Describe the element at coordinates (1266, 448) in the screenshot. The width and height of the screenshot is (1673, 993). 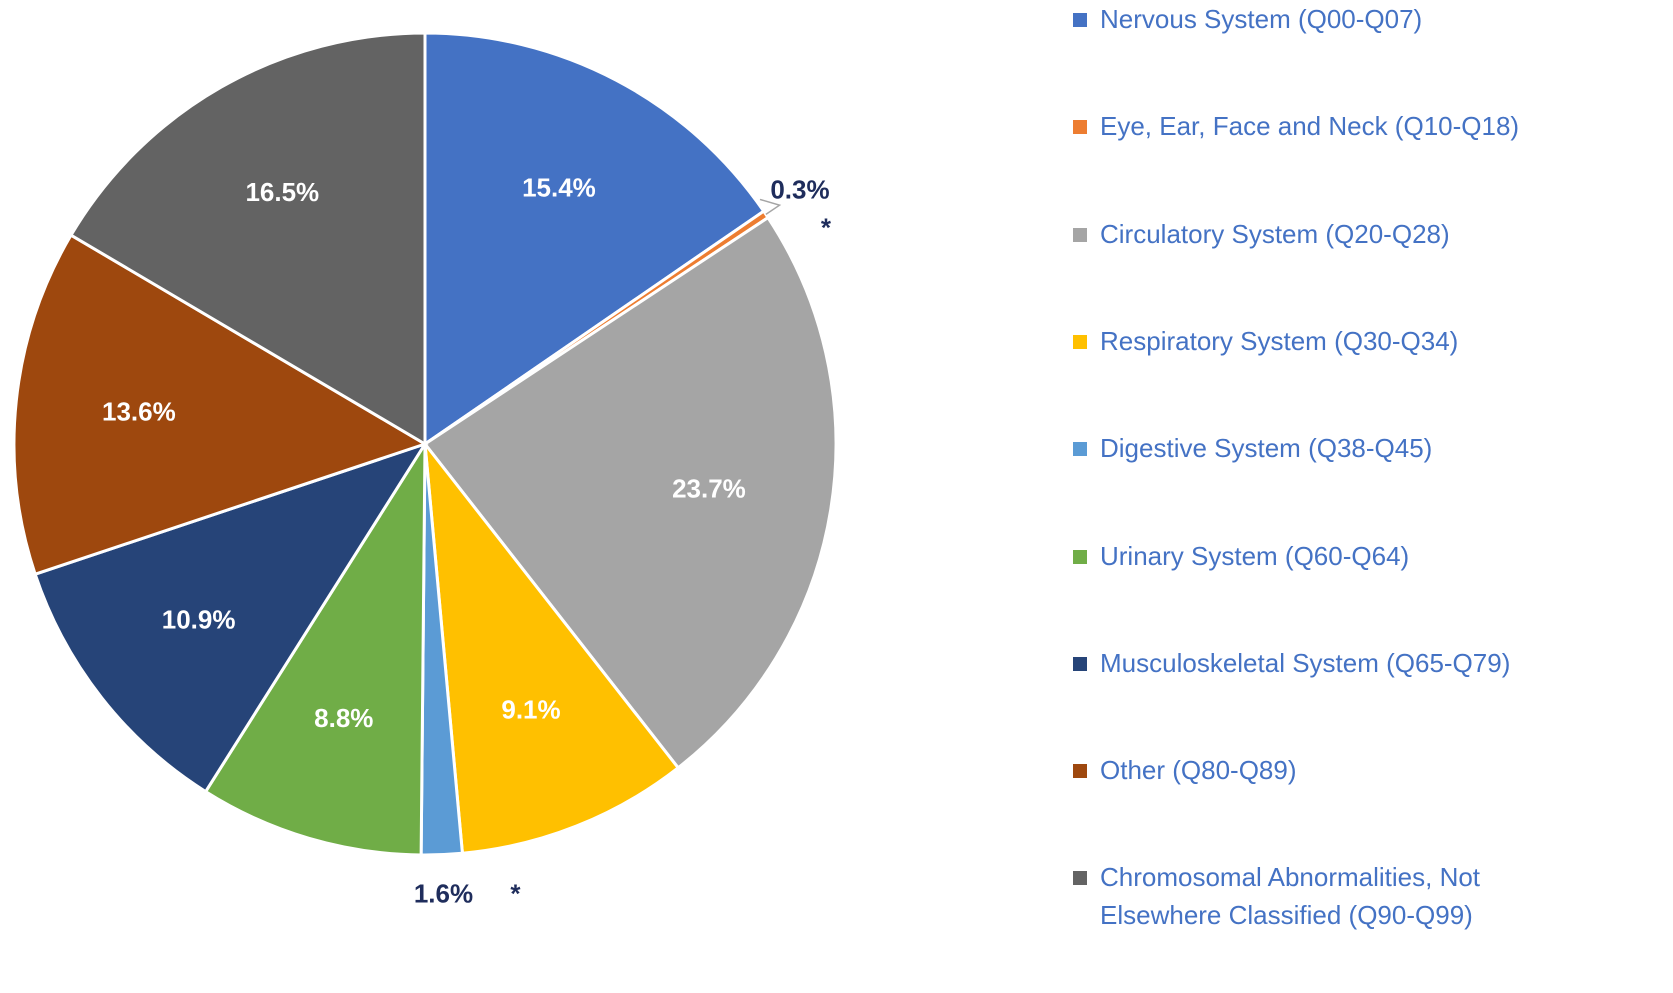
I see `legend-label: Digestive System (Q38-Q45)` at that location.